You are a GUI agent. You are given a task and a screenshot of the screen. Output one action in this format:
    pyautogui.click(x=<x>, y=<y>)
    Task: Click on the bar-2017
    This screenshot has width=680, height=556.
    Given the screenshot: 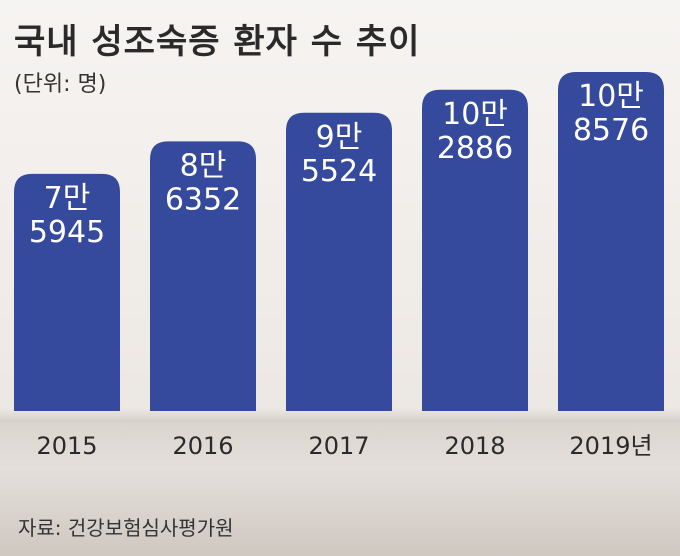 What is the action you would take?
    pyautogui.click(x=339, y=261)
    